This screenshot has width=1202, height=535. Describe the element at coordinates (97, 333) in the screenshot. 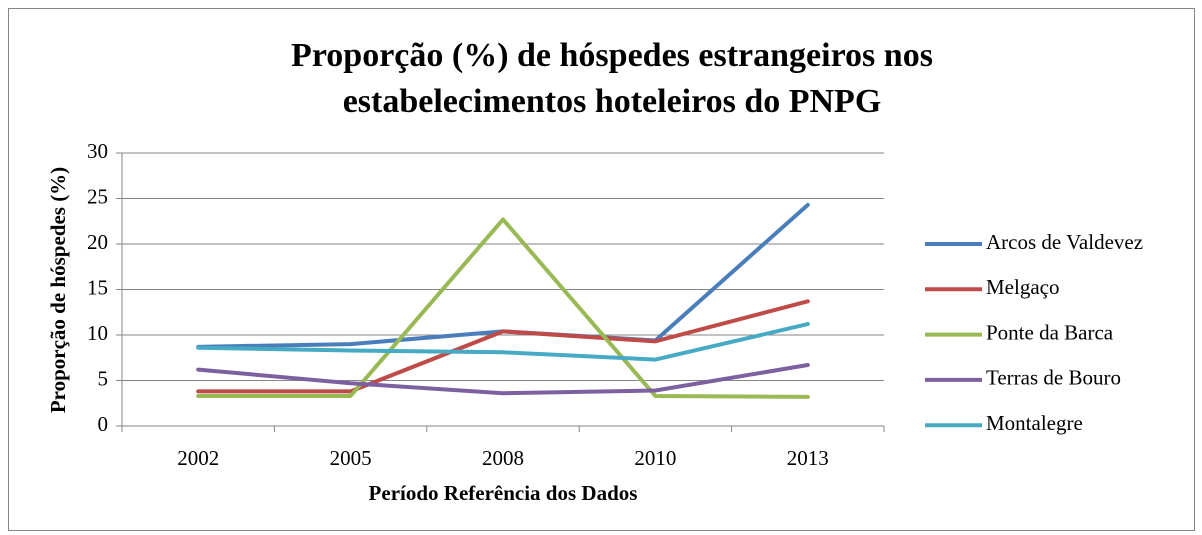

I see `y-tick-label: 10` at that location.